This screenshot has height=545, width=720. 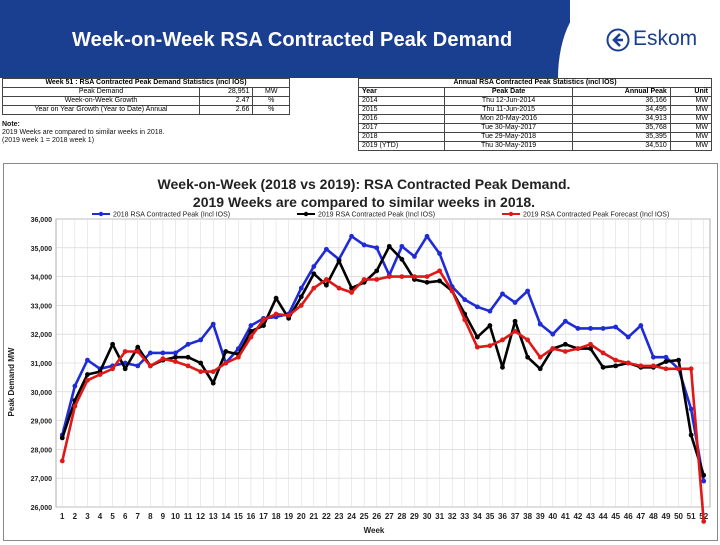 I want to click on x-tick-label: 20, so click(x=301, y=516).